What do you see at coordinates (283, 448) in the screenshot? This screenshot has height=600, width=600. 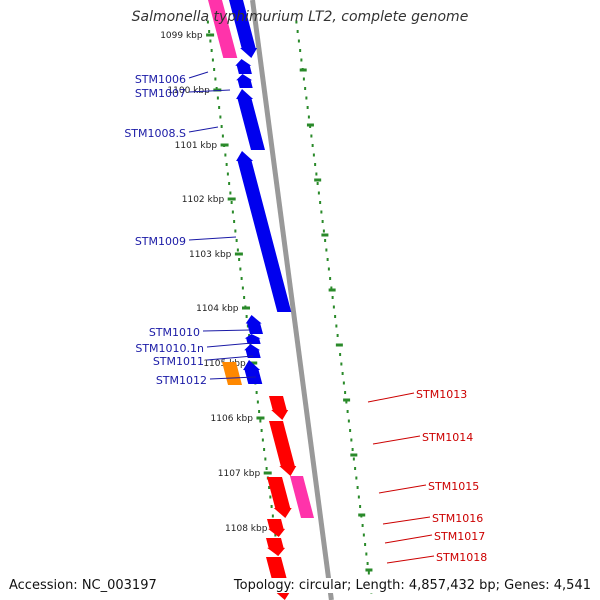 I see `gene-stm1014` at bounding box center [283, 448].